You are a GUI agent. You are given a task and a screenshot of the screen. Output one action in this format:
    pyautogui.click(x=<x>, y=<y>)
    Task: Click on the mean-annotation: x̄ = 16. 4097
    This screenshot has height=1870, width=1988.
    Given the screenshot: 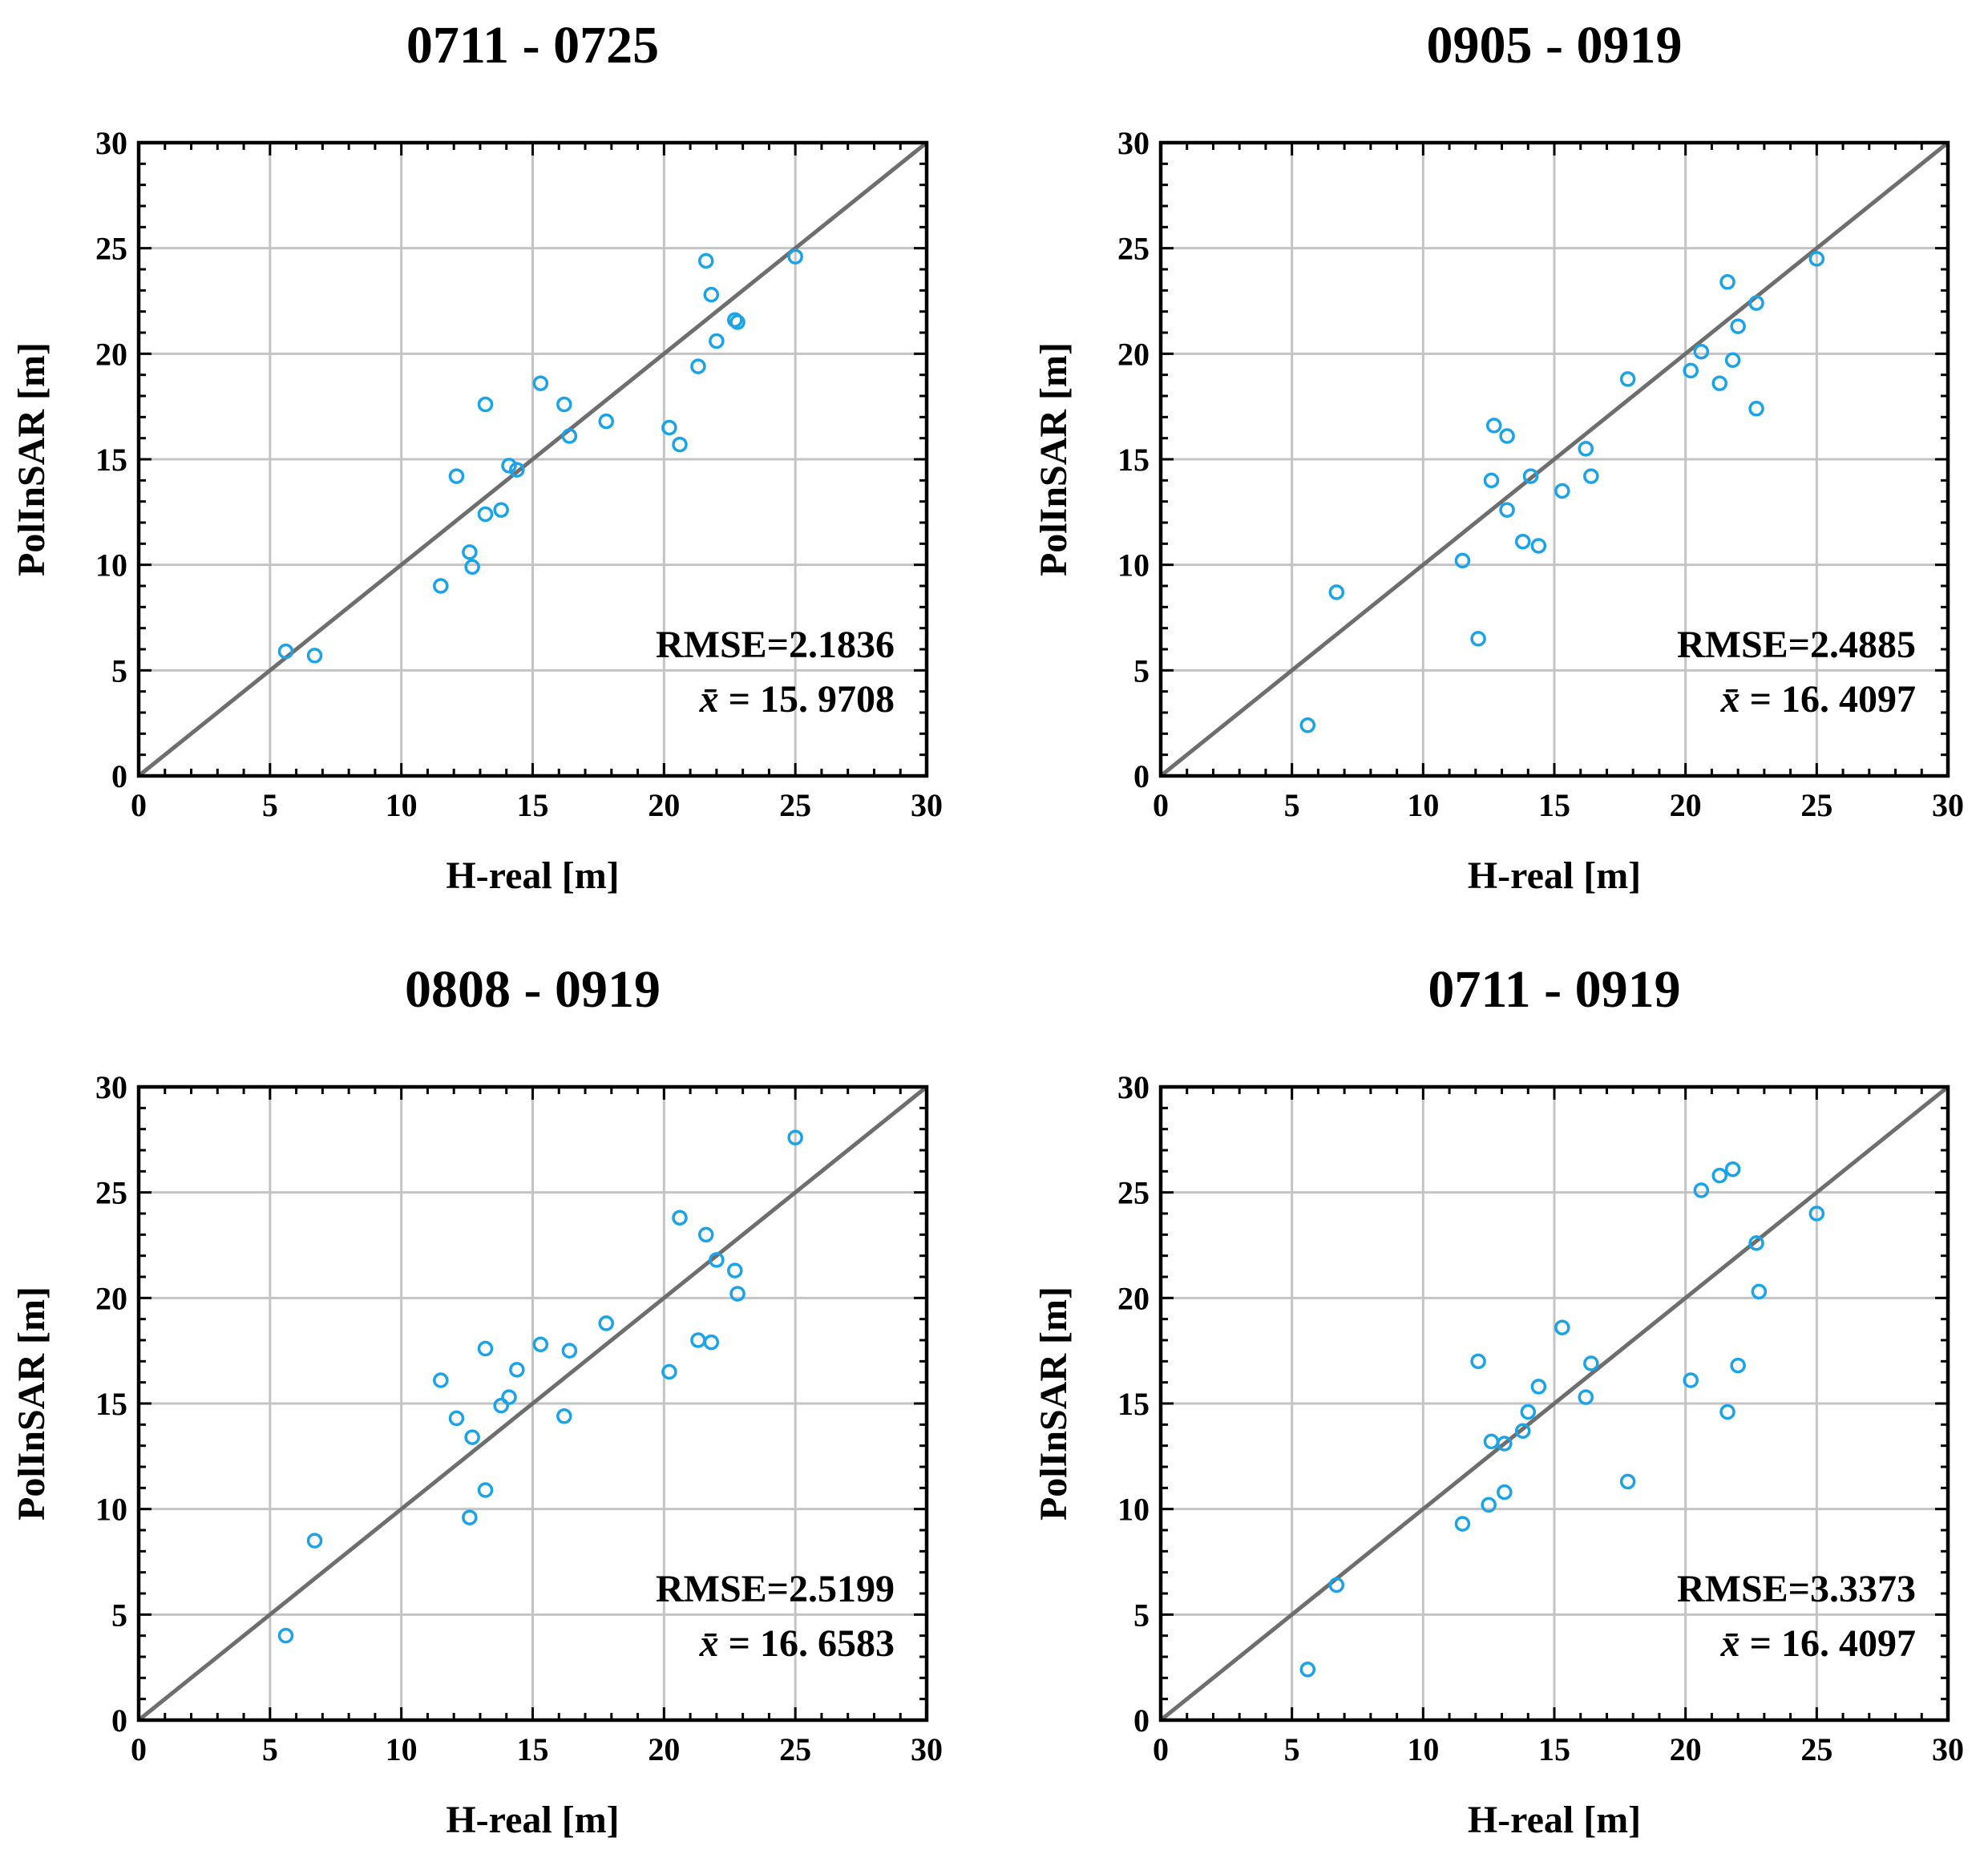 What is the action you would take?
    pyautogui.click(x=1818, y=699)
    